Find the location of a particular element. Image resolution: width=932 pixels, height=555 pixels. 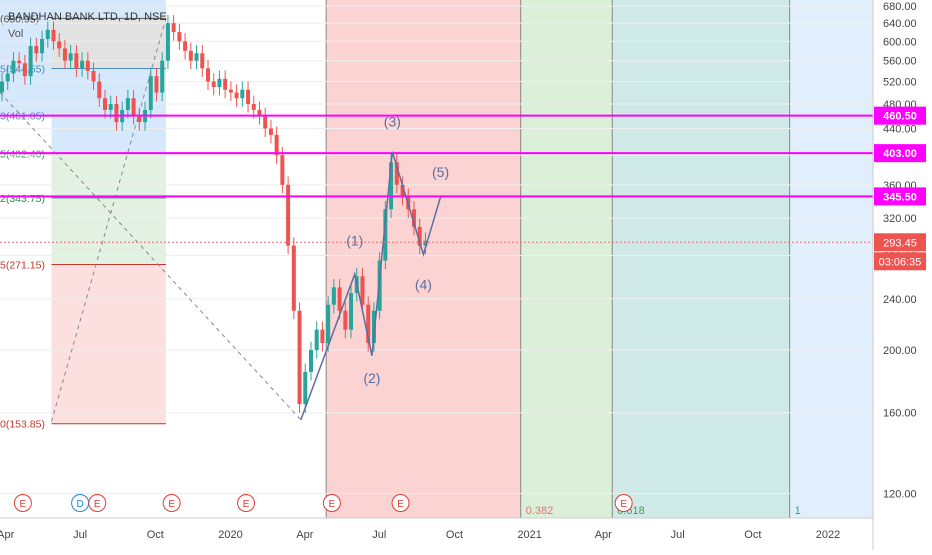

y-tick-label: 680.00 is located at coordinates (900, 7).